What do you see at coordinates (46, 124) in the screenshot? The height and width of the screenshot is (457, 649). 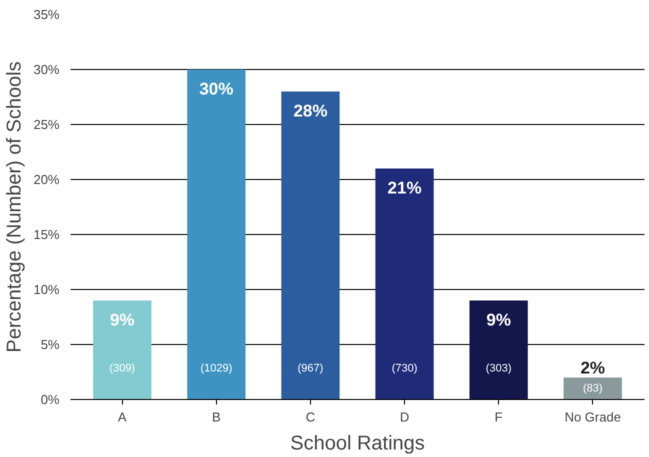 I see `y-tick-label: 25%` at bounding box center [46, 124].